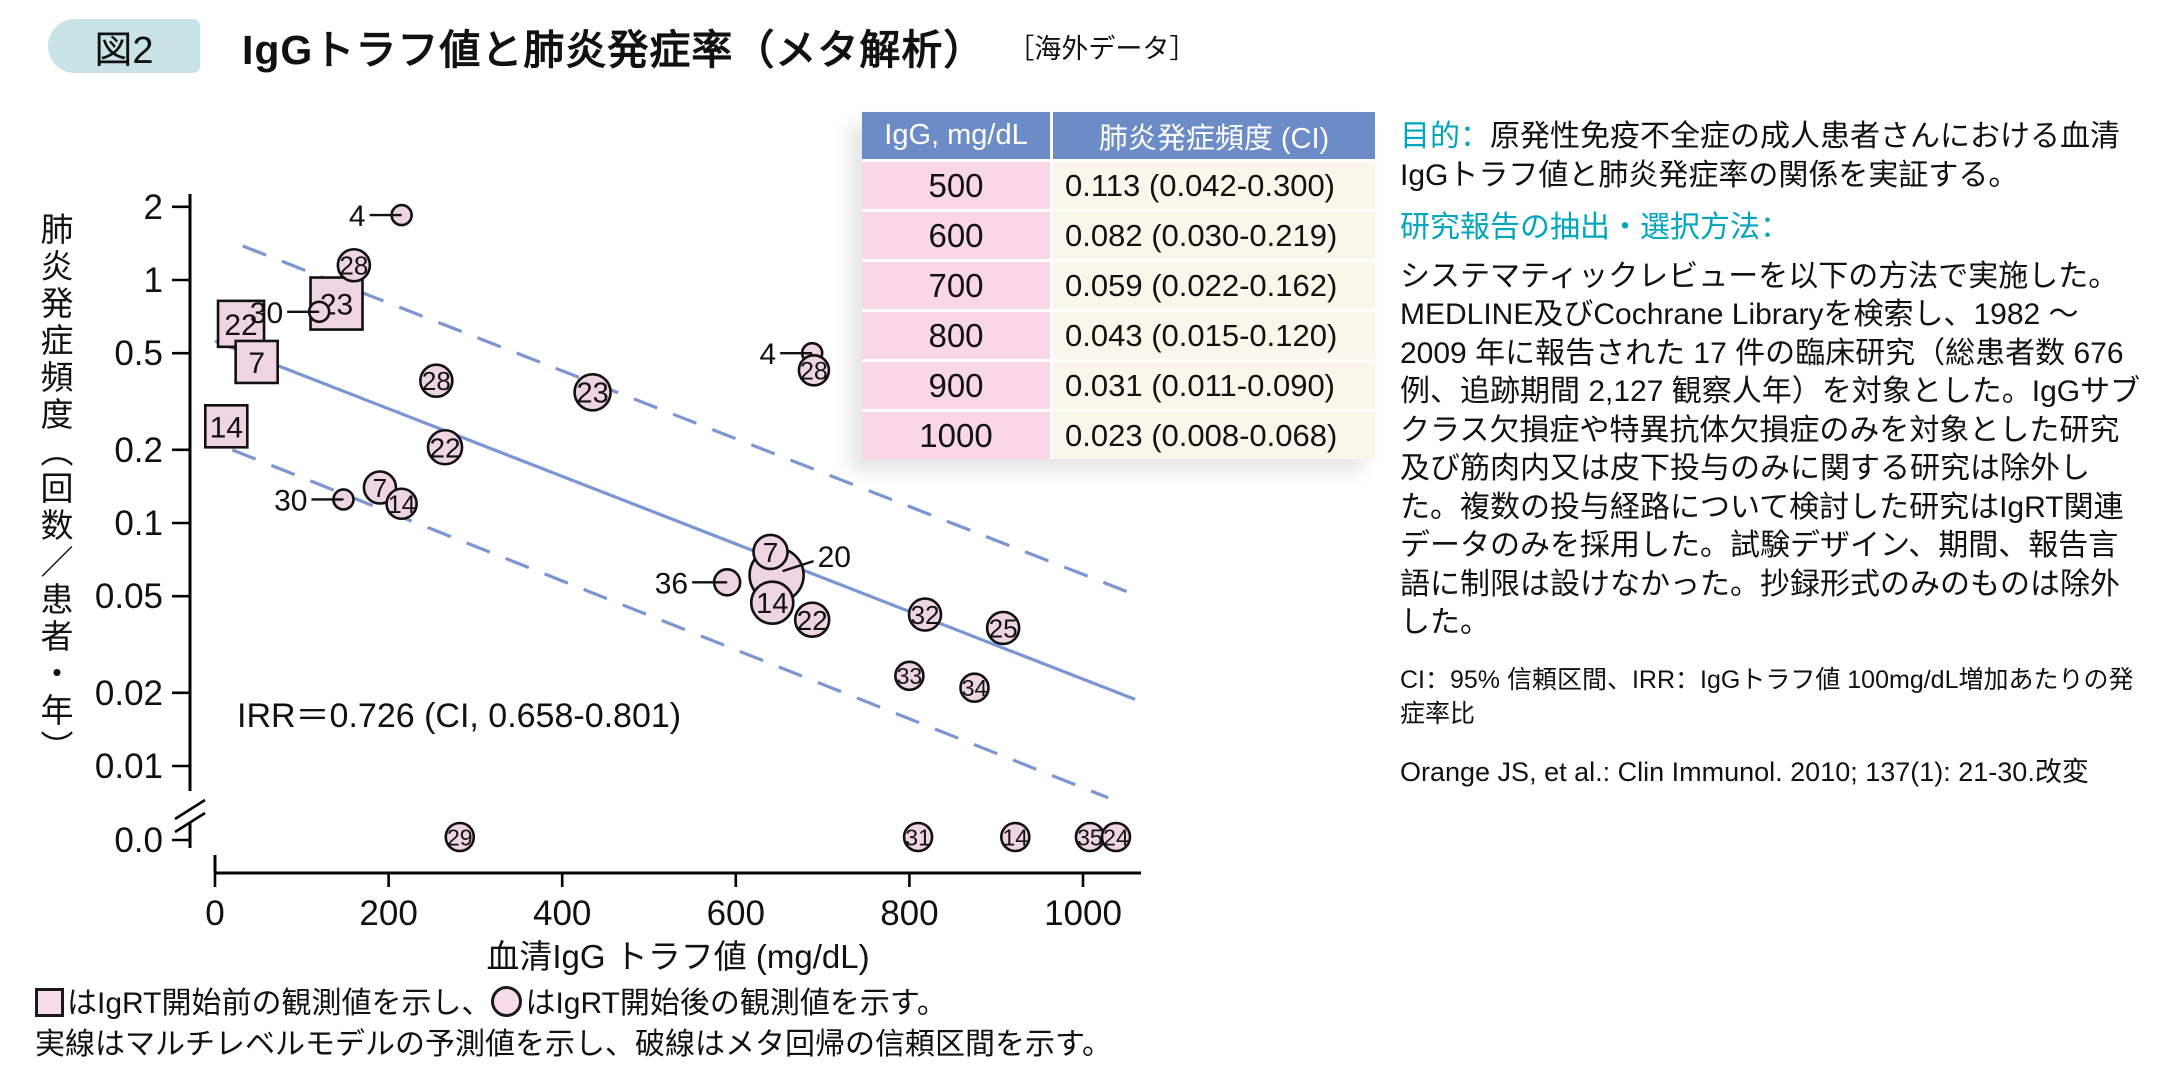 The width and height of the screenshot is (2164, 1092). What do you see at coordinates (1214, 185) in the screenshot?
I see `table-cell-frequency: 0.113 (0.042-0.300)` at bounding box center [1214, 185].